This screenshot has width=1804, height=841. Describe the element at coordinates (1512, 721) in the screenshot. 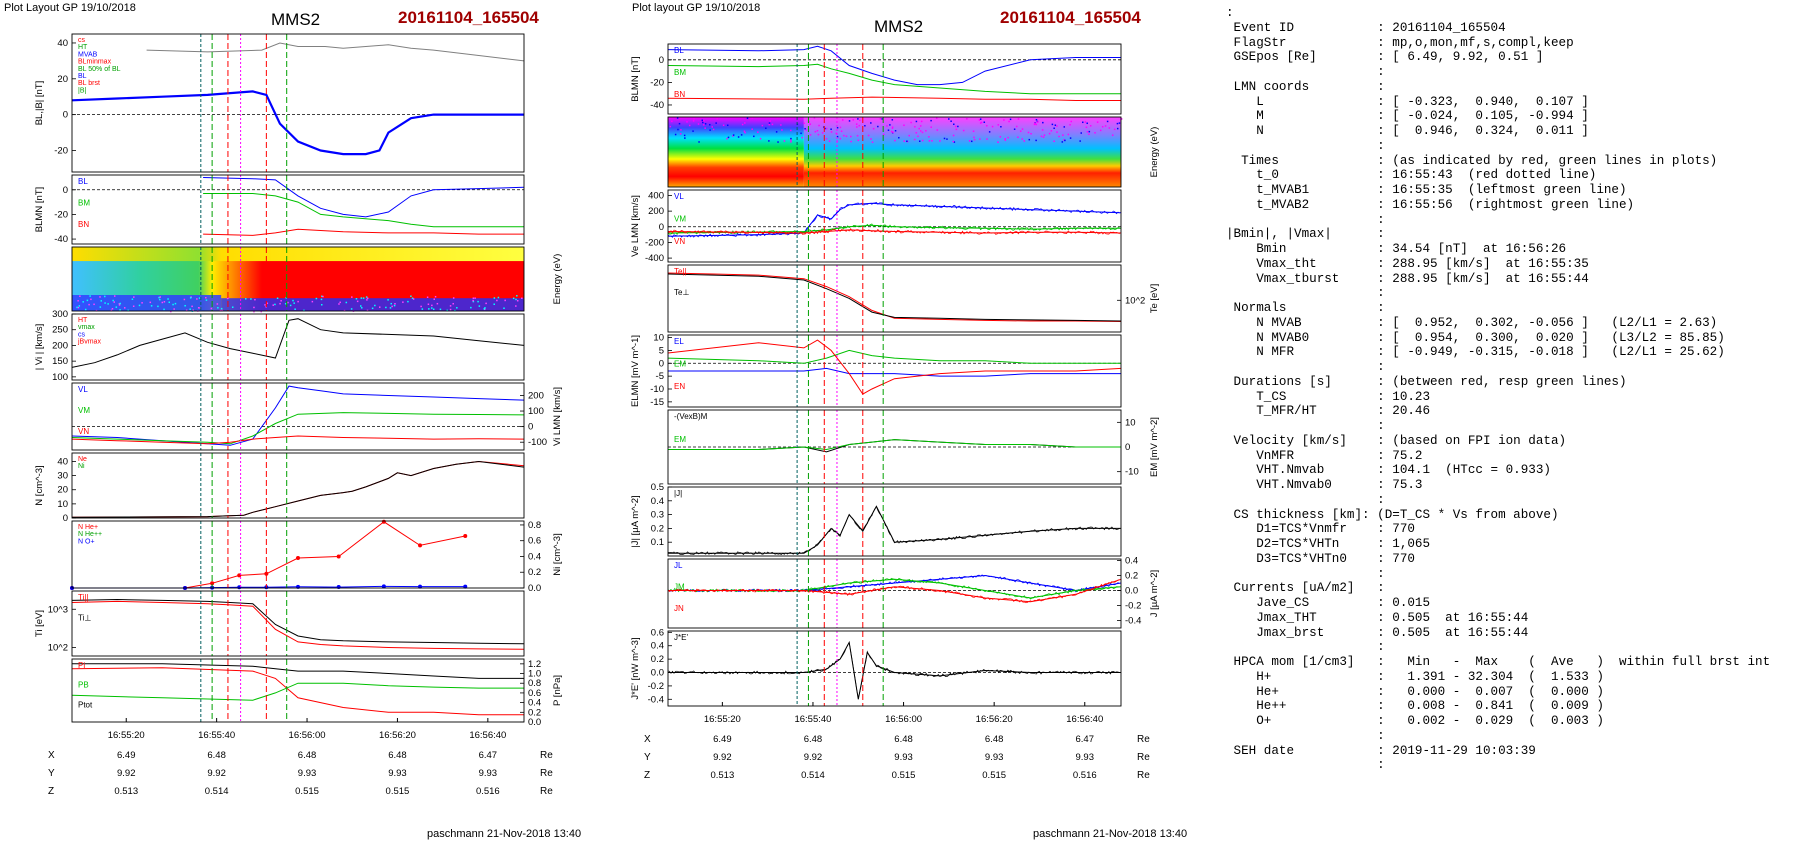

I see `summary-line: O+ : 0.002 - 0.029 ( 0.003 )` at that location.